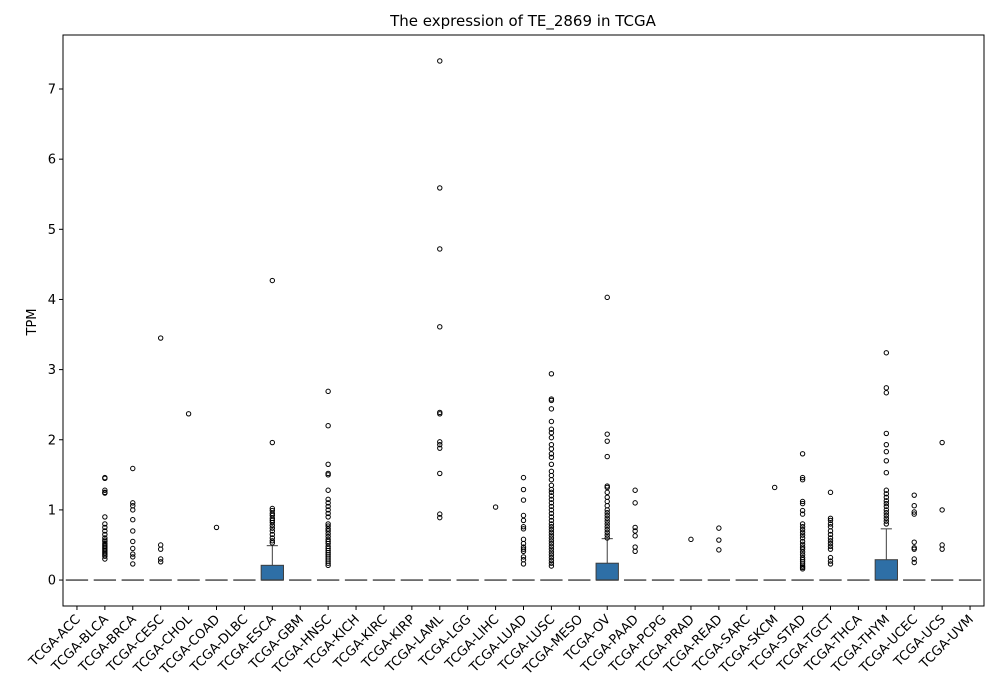  Describe the element at coordinates (52, 581) in the screenshot. I see `y-tick-label: 0` at that location.